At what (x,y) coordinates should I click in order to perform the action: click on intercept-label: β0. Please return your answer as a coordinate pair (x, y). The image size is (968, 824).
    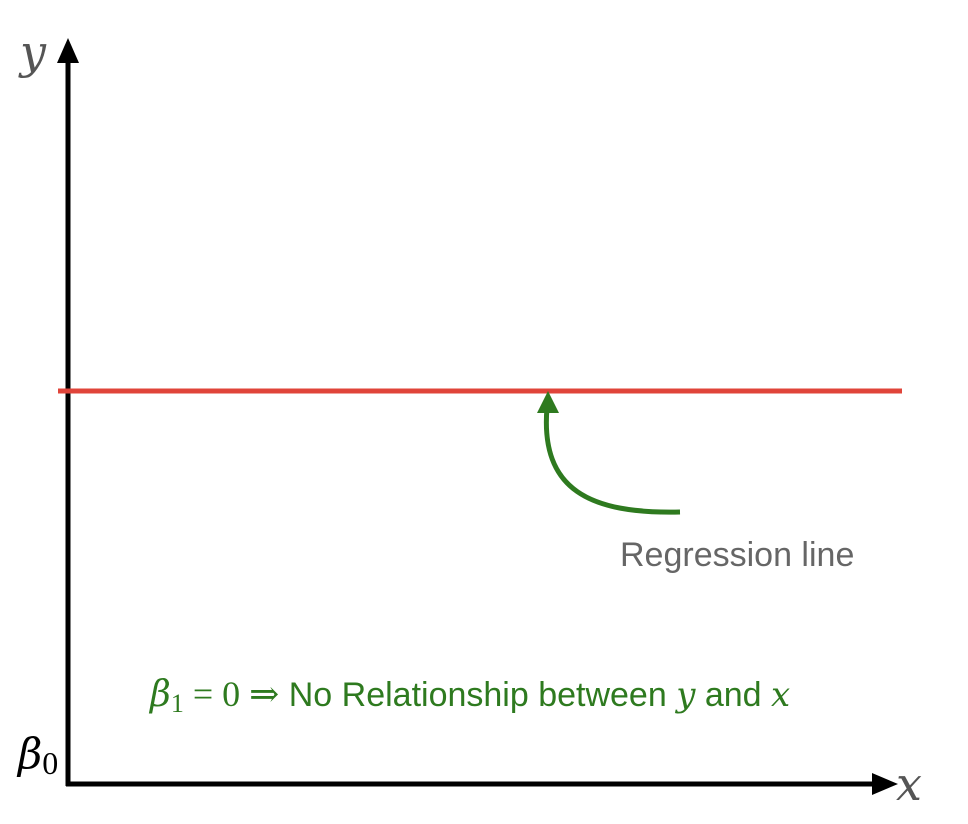
    Looking at the image, I should click on (37, 755).